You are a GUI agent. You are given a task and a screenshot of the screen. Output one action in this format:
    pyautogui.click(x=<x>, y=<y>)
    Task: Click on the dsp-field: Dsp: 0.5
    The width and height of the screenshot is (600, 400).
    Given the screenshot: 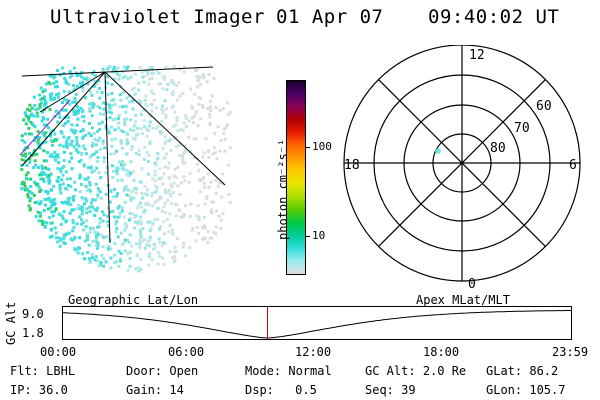 What is the action you would take?
    pyautogui.click(x=281, y=390)
    